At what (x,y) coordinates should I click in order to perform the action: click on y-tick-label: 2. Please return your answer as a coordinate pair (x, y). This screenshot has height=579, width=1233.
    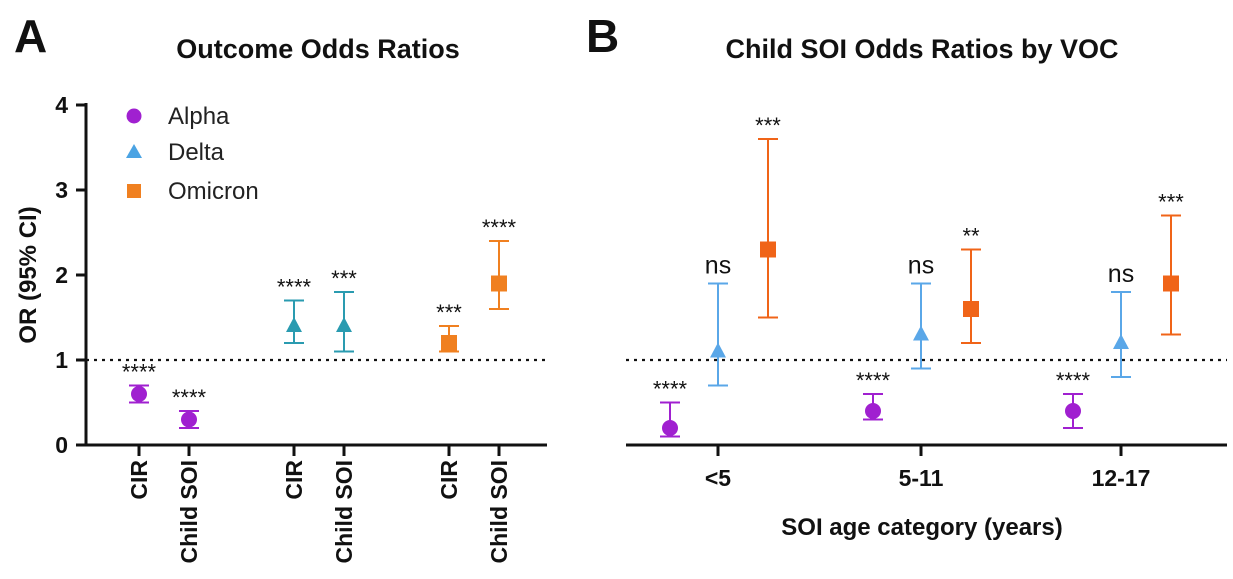
    Looking at the image, I should click on (61, 275).